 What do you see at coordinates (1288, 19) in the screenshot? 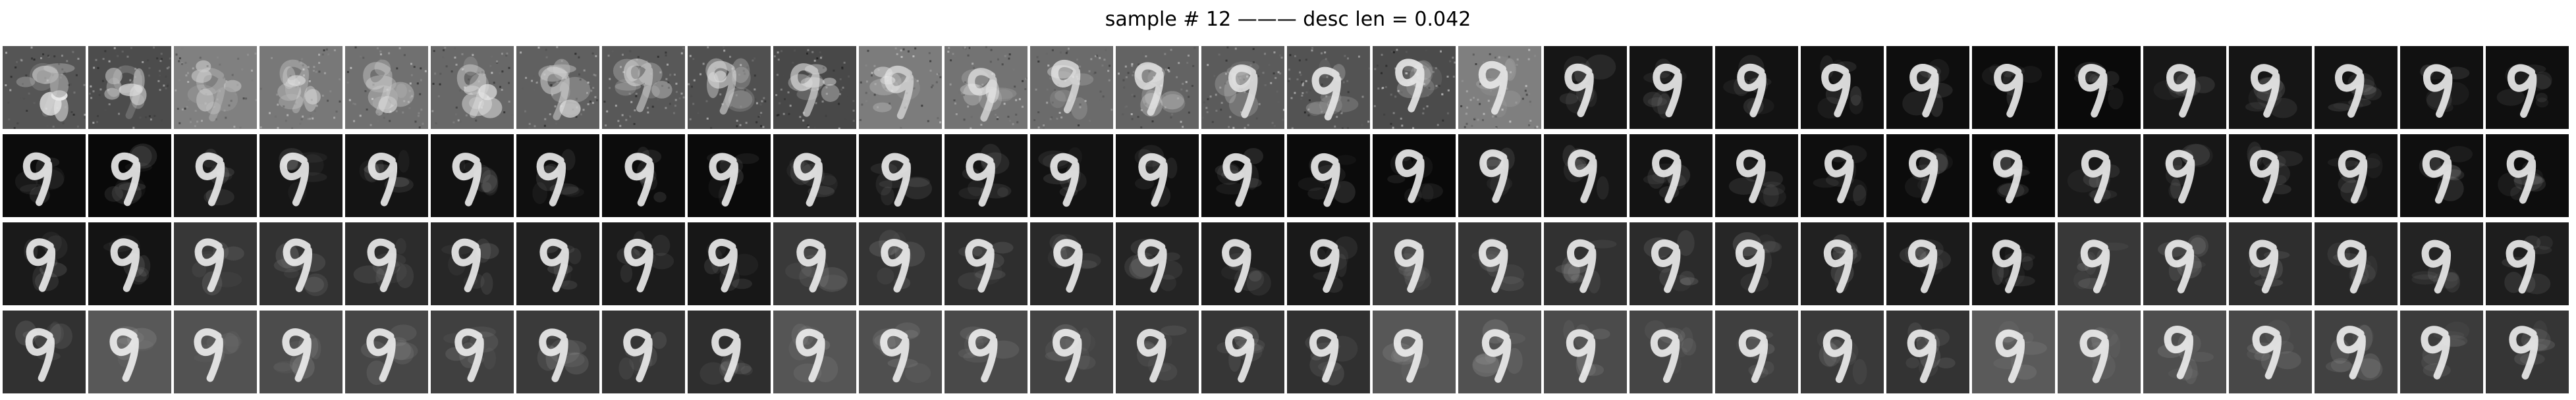
I see `figure-title: sample # 12 ——— desc len = 0.042` at bounding box center [1288, 19].